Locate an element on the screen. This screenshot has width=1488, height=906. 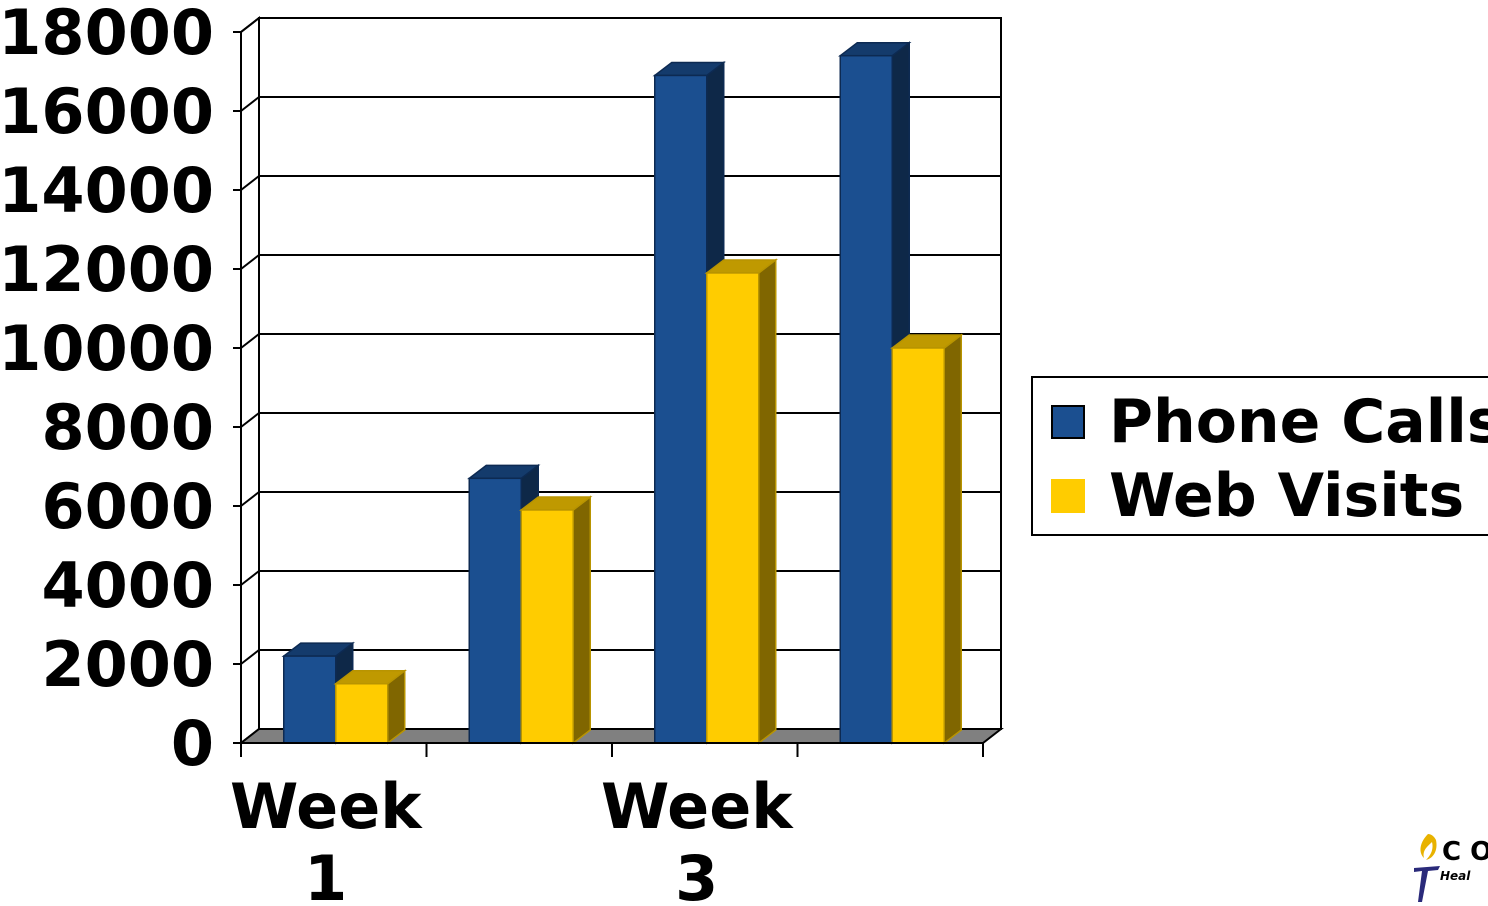
y-tick-label: 16000 is located at coordinates (107, 111).